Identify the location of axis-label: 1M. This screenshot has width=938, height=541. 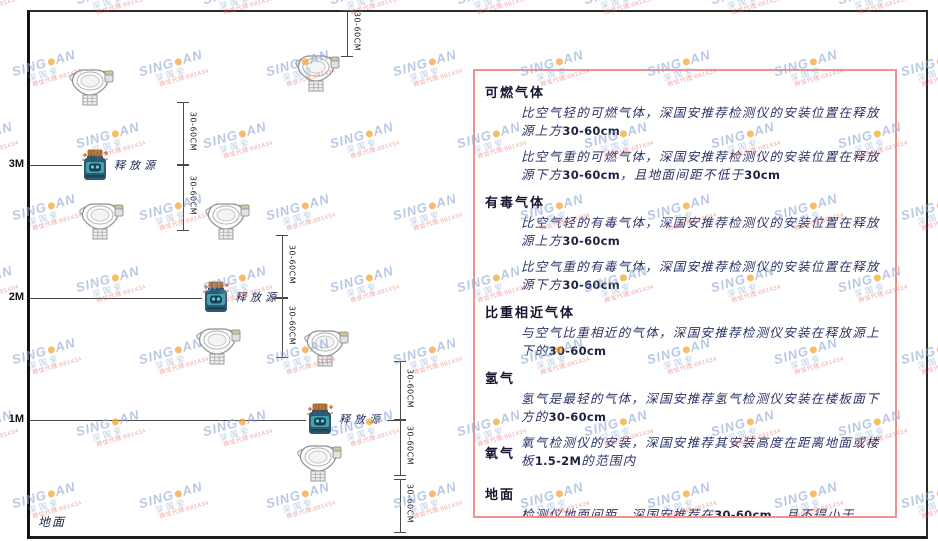
(16, 419).